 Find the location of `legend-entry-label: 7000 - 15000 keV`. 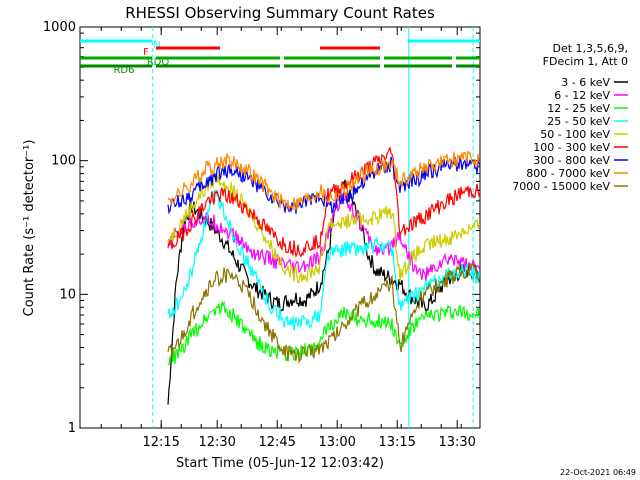

legend-entry-label: 7000 - 15000 keV is located at coordinates (561, 186).